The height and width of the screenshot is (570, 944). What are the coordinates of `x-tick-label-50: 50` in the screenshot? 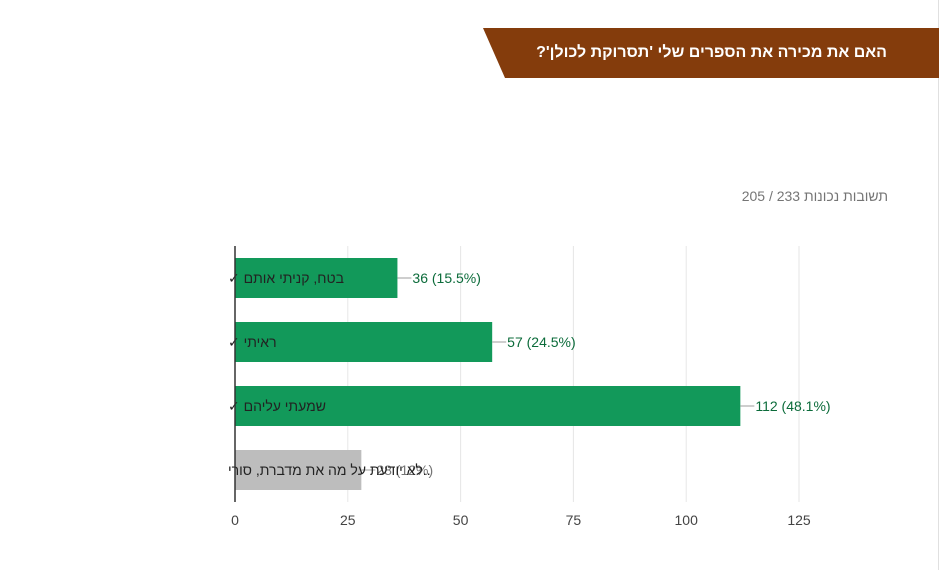 It's located at (461, 520).